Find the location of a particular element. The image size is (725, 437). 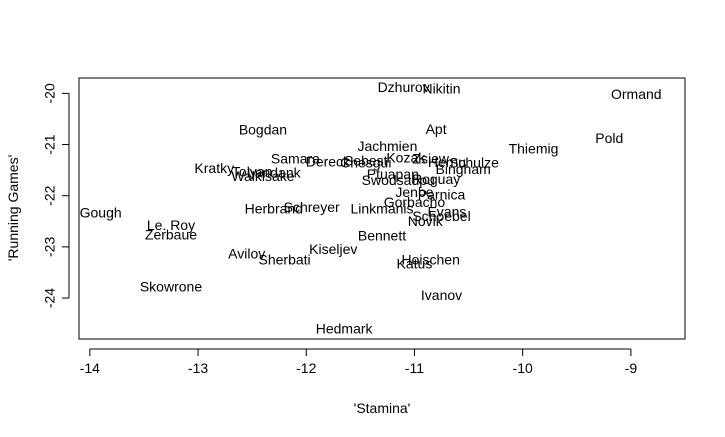

point-label: Samara is located at coordinates (295, 159).